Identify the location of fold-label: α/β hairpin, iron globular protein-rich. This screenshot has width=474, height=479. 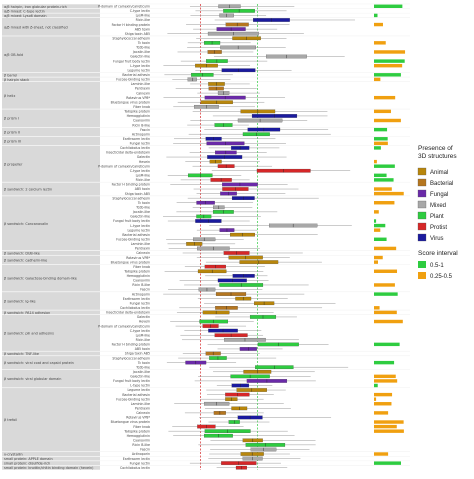
(35, 7).